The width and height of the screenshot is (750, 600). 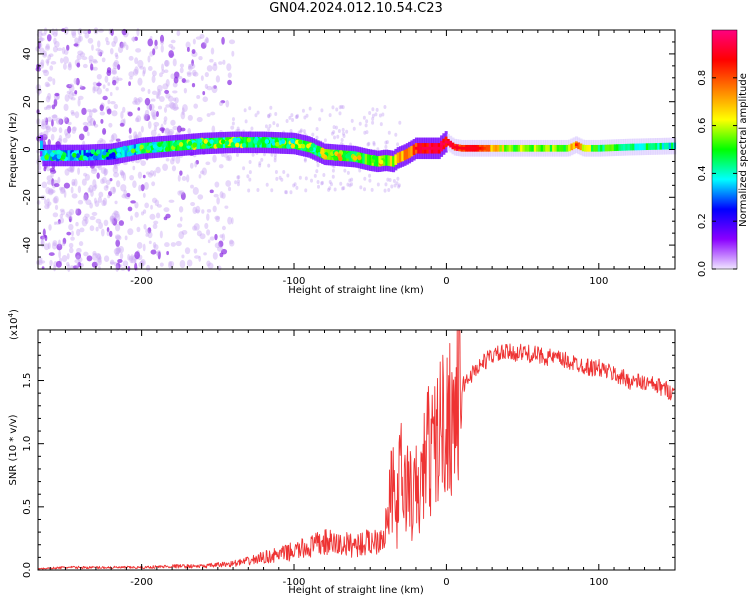 I want to click on spectrogram-x-label: Height of straight line (km), so click(x=356, y=290).